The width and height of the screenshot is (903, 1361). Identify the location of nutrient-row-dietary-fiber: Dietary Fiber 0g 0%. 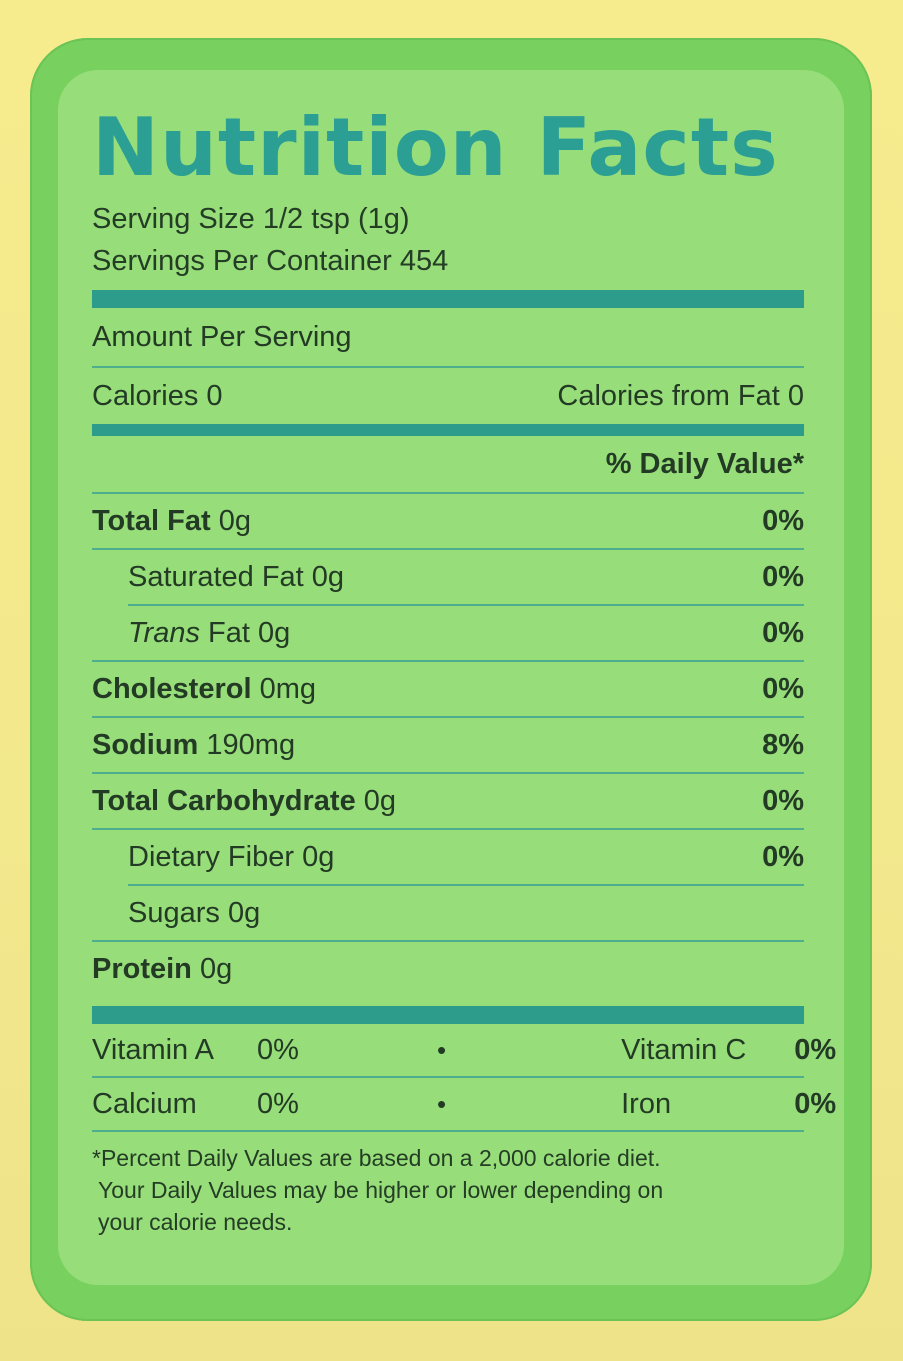
(448, 857).